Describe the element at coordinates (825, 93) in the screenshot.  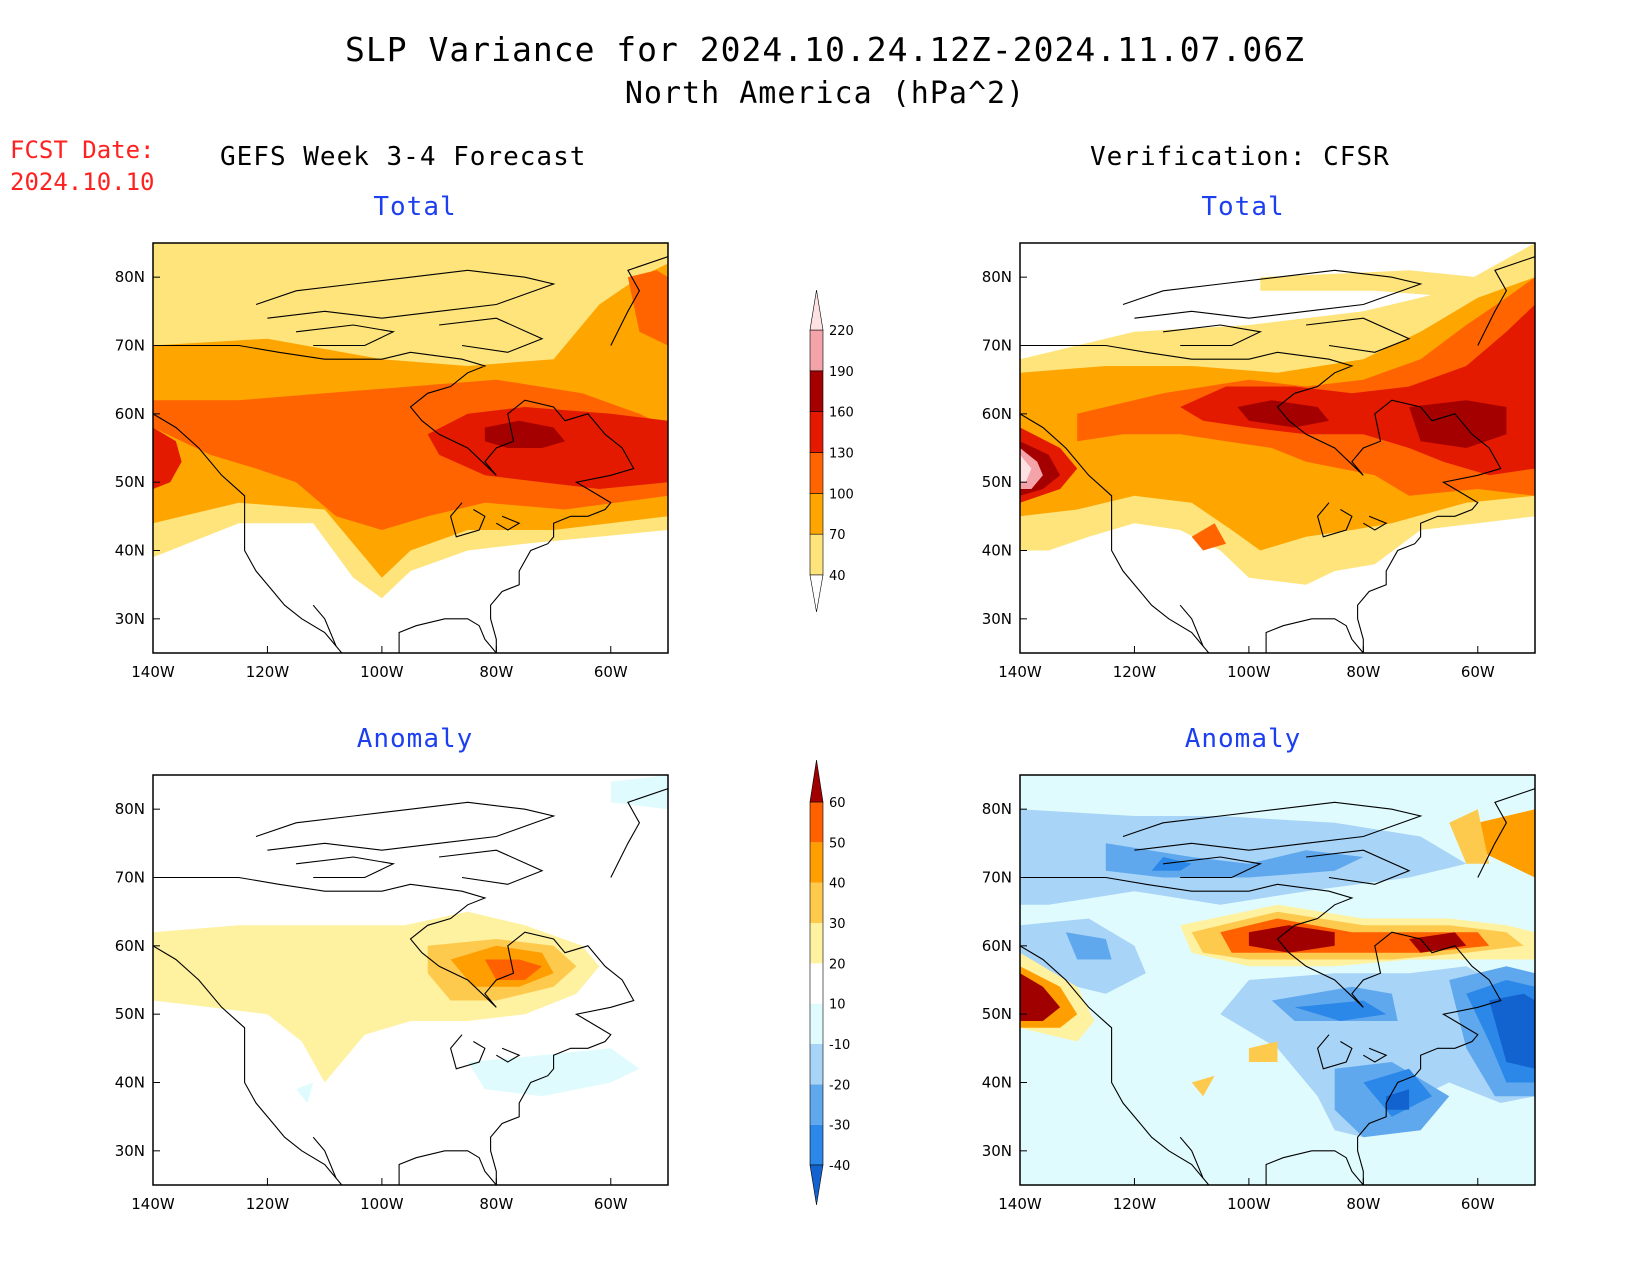
I see `figure-subtitle: North America (hPa^2)` at that location.